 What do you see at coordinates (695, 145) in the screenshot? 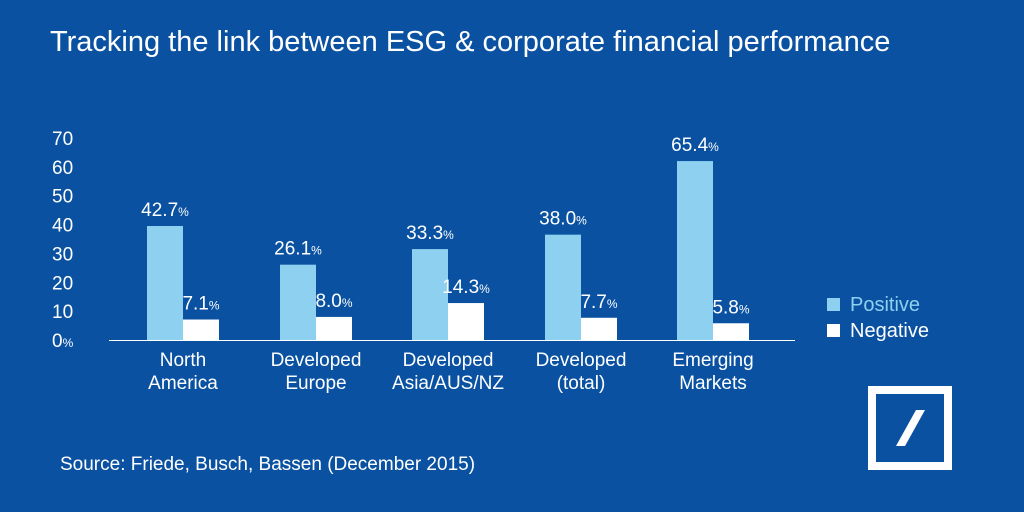
I see `data-label: 65.4%` at bounding box center [695, 145].